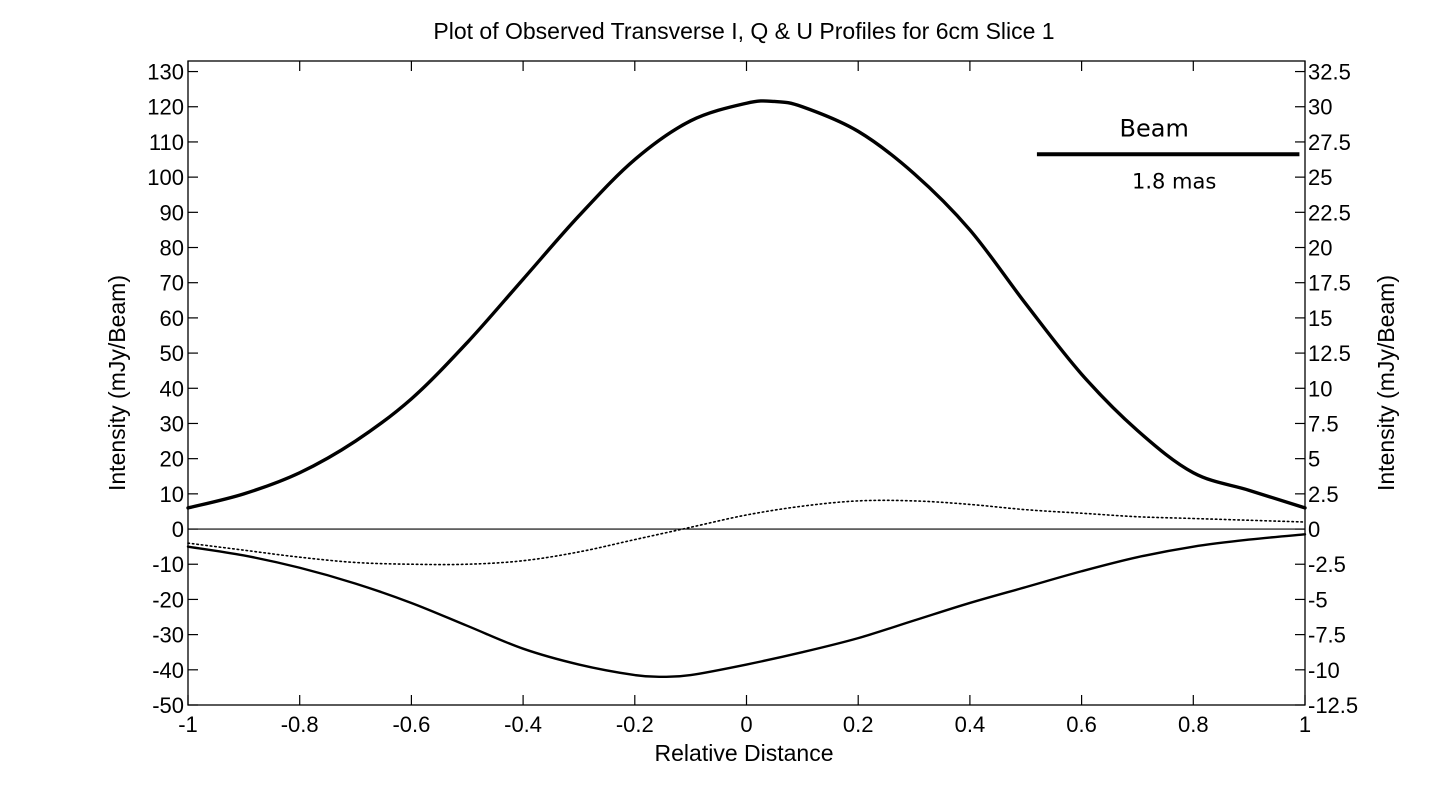  What do you see at coordinates (172, 423) in the screenshot?
I see `y-tick-label: 30` at bounding box center [172, 423].